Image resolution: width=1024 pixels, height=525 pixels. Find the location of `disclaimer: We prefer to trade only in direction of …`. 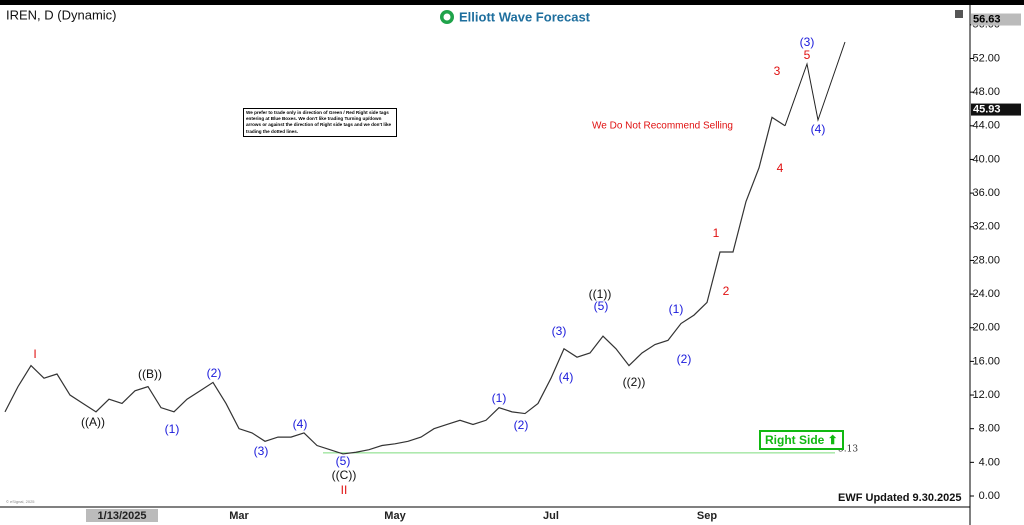

disclaimer: We prefer to trade only in direction of … is located at coordinates (320, 122).